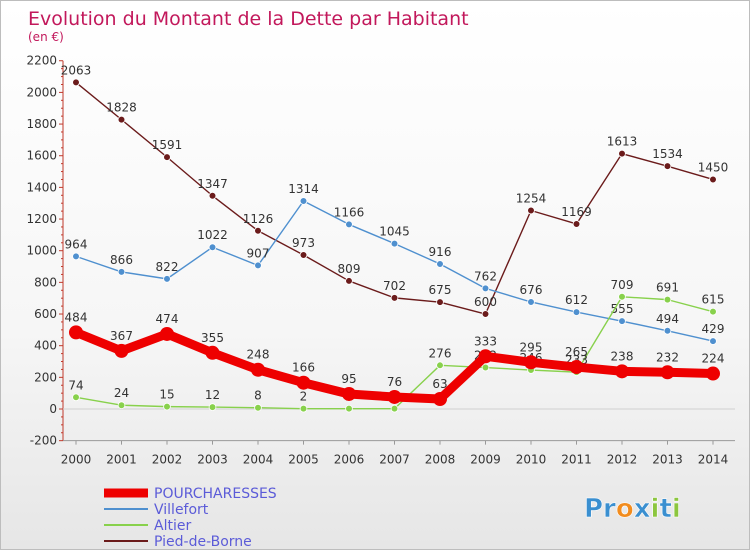  Describe the element at coordinates (531, 198) in the screenshot. I see `data-label: 1254` at that location.